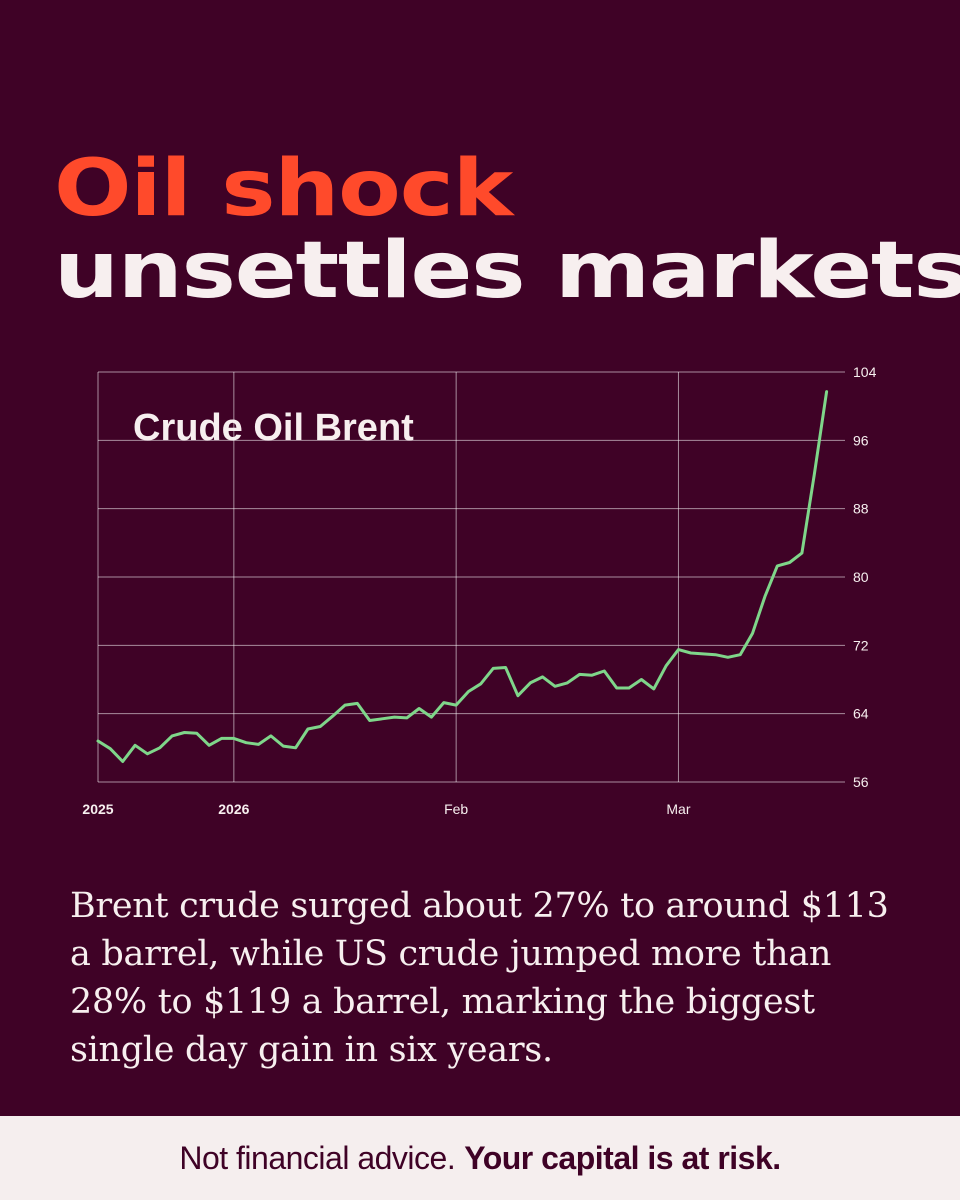 The image size is (960, 1200). I want to click on y-tick-label: 88, so click(861, 509).